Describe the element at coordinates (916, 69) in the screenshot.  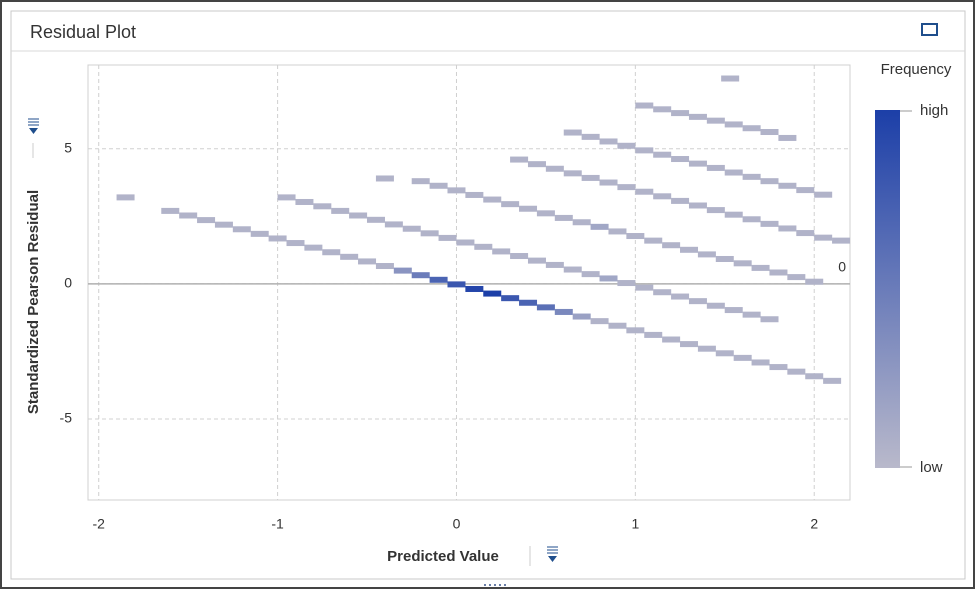
I see `legend-title: Frequency` at that location.